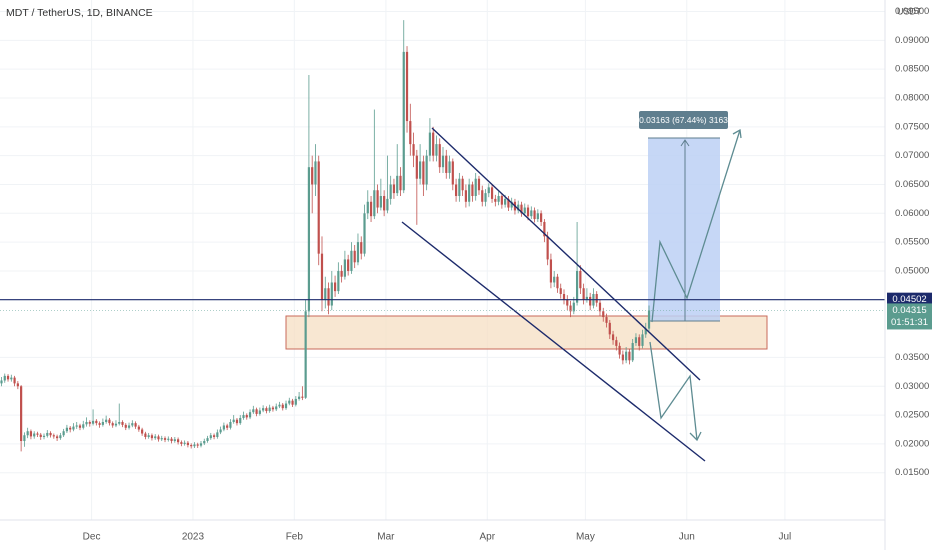  Describe the element at coordinates (912, 69) in the screenshot. I see `y-tick-label: 0.08500` at that location.